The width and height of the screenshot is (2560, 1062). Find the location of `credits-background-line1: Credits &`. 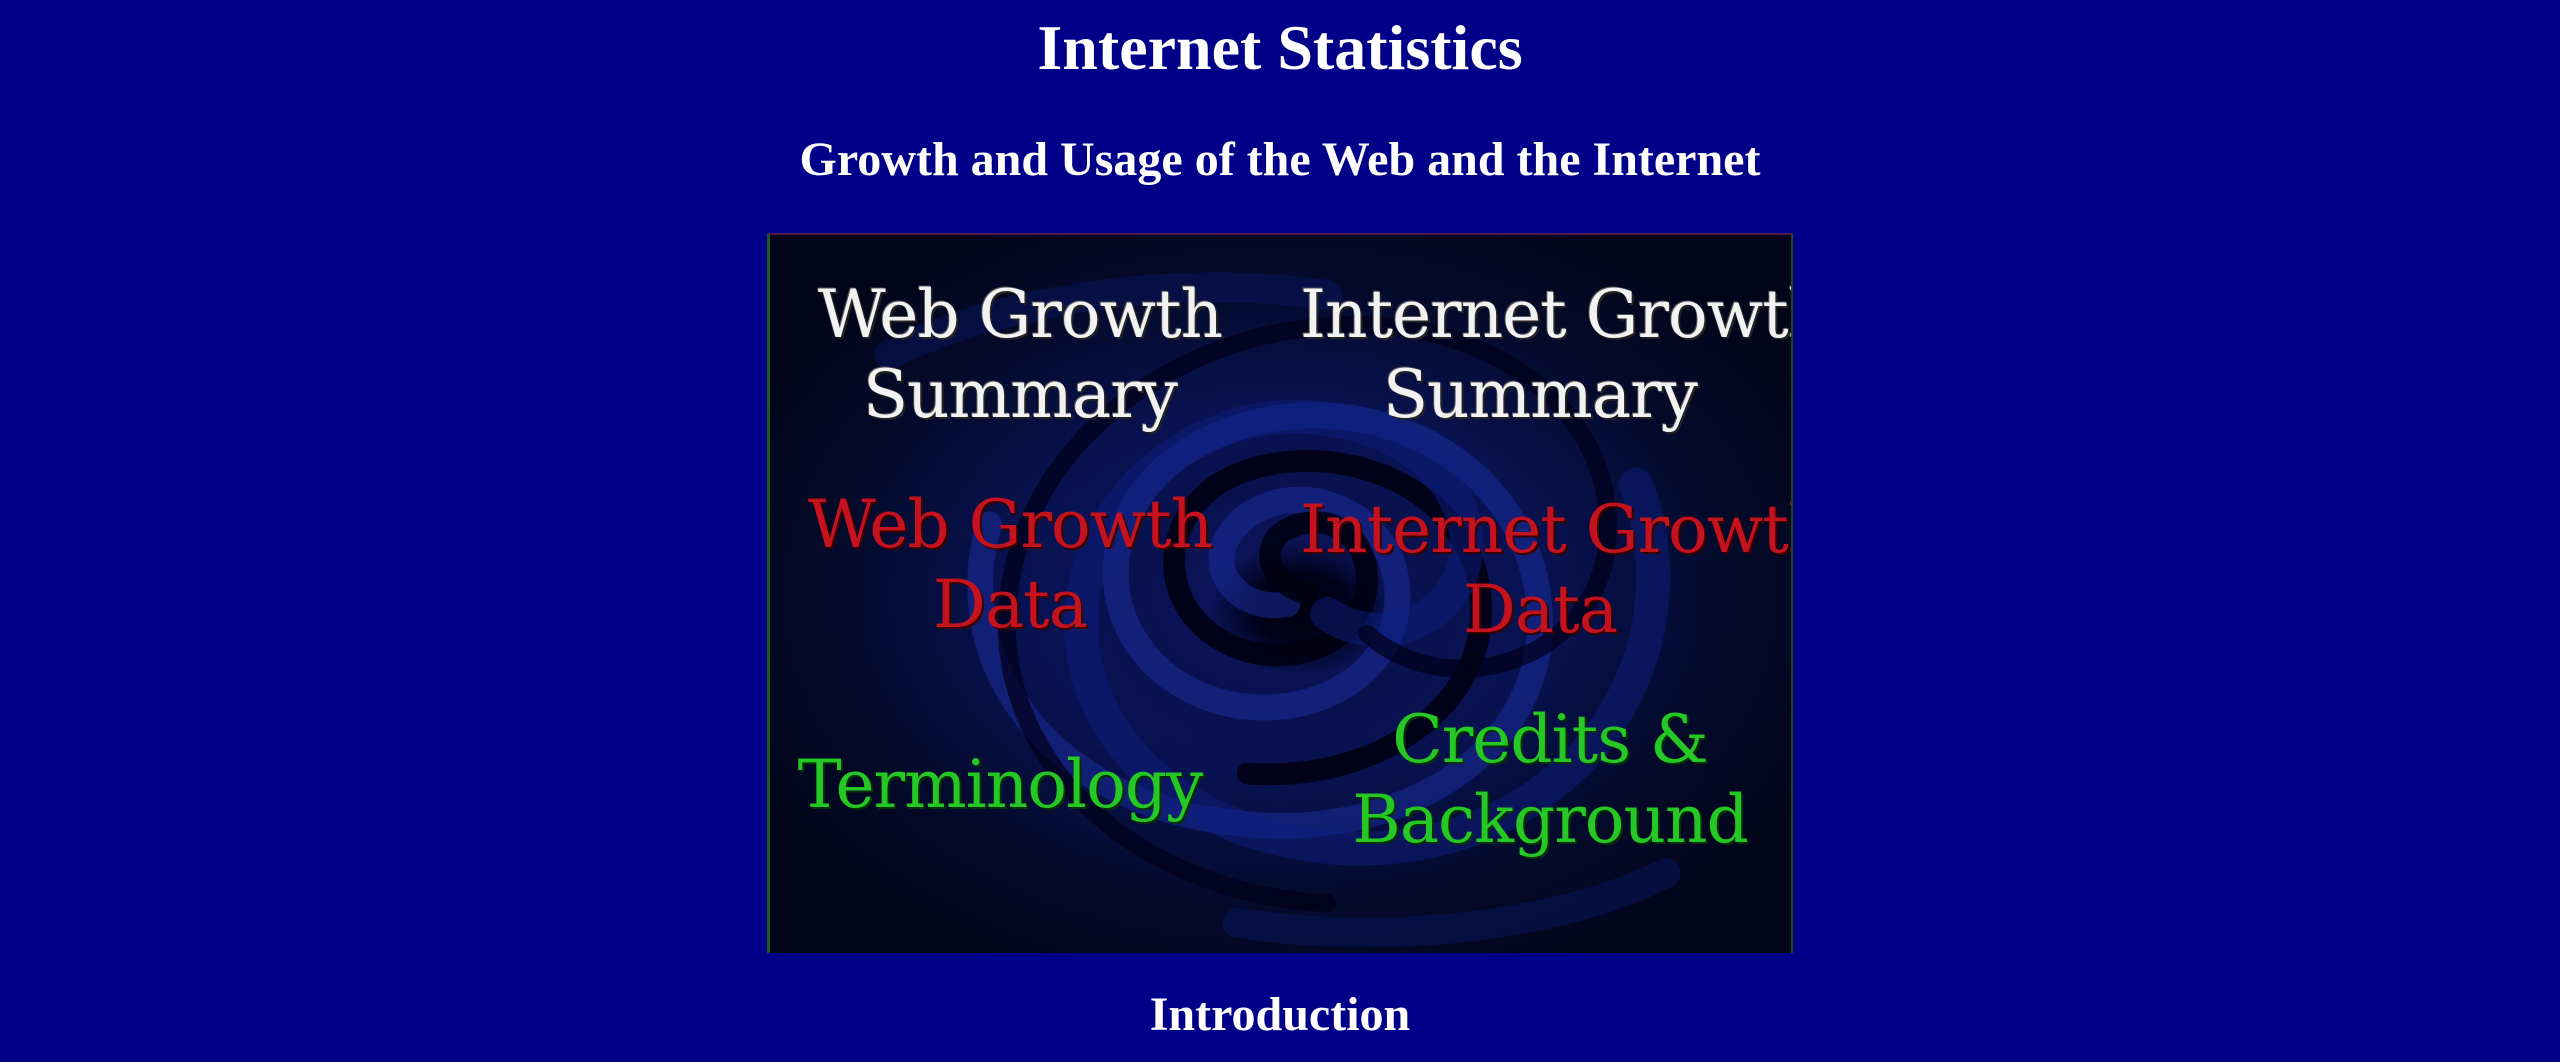

credits-background-line1: Credits & is located at coordinates (1550, 739).